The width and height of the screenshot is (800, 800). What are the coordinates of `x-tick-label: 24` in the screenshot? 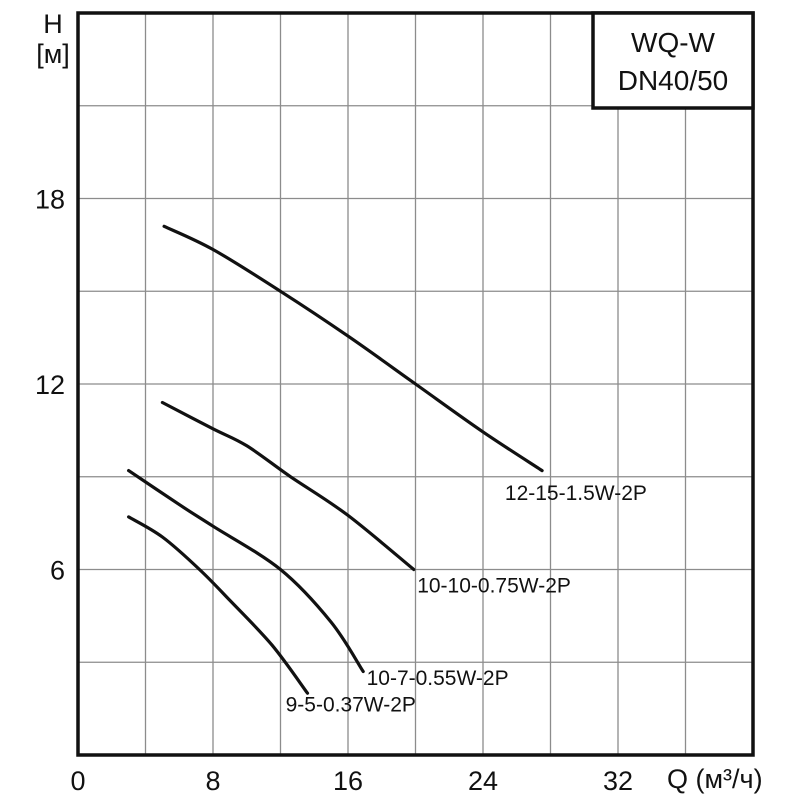 It's located at (483, 781).